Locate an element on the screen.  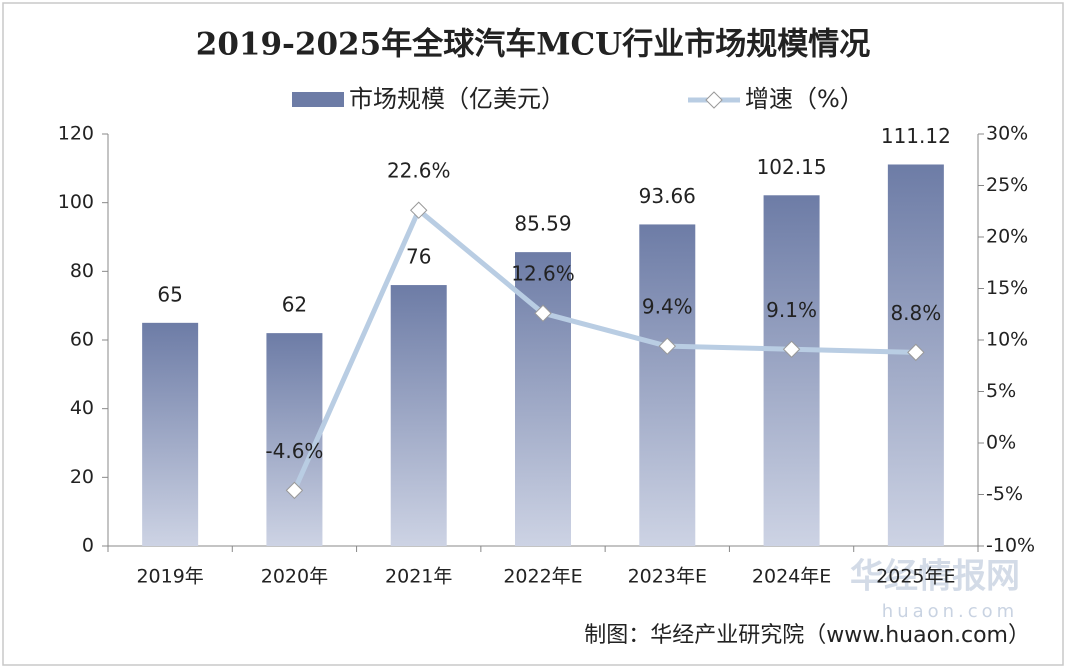
x-tick-label: 2025年E is located at coordinates (915, 577).